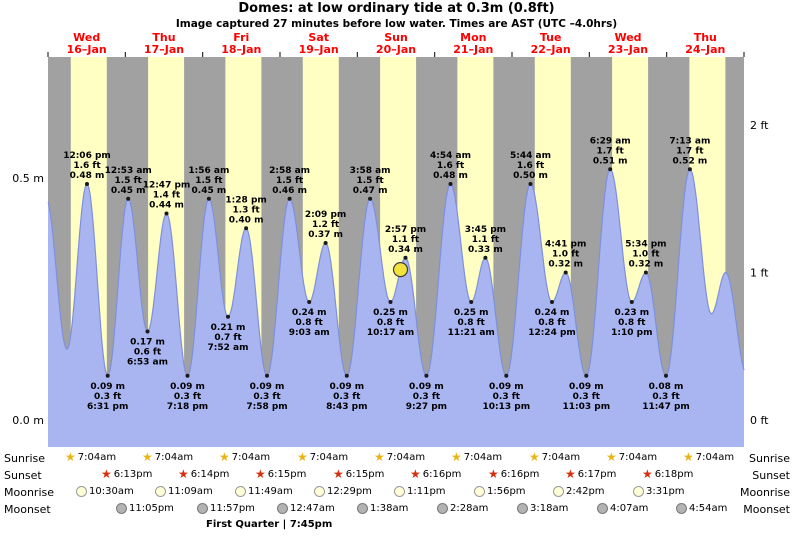  I want to click on sunset-time: 6:16pm, so click(520, 474).